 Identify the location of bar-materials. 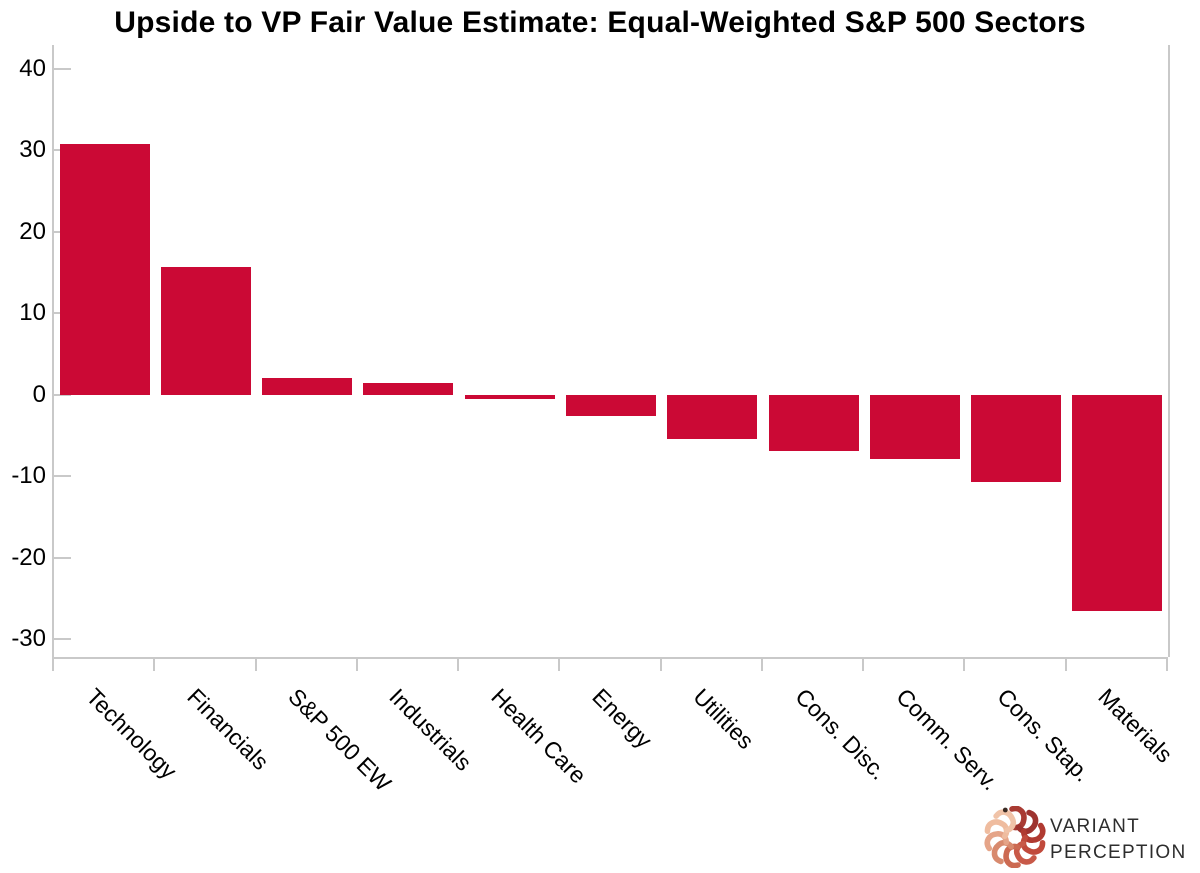
(1117, 502).